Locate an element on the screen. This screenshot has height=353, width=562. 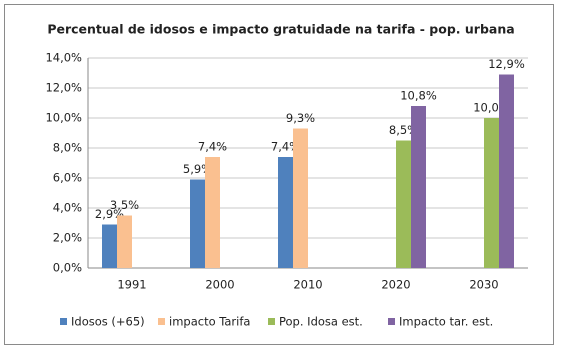
y-tick-label: 14,0% is located at coordinates (63, 58).